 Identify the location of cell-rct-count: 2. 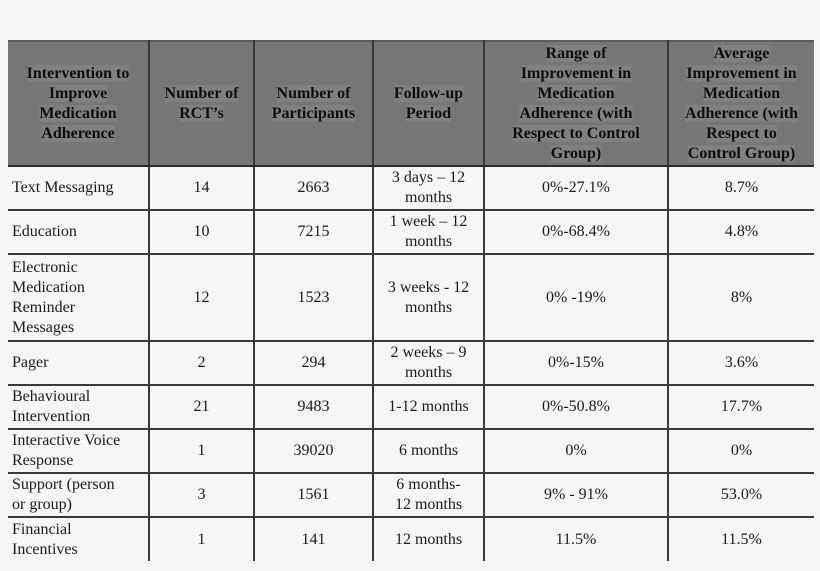
(201, 363).